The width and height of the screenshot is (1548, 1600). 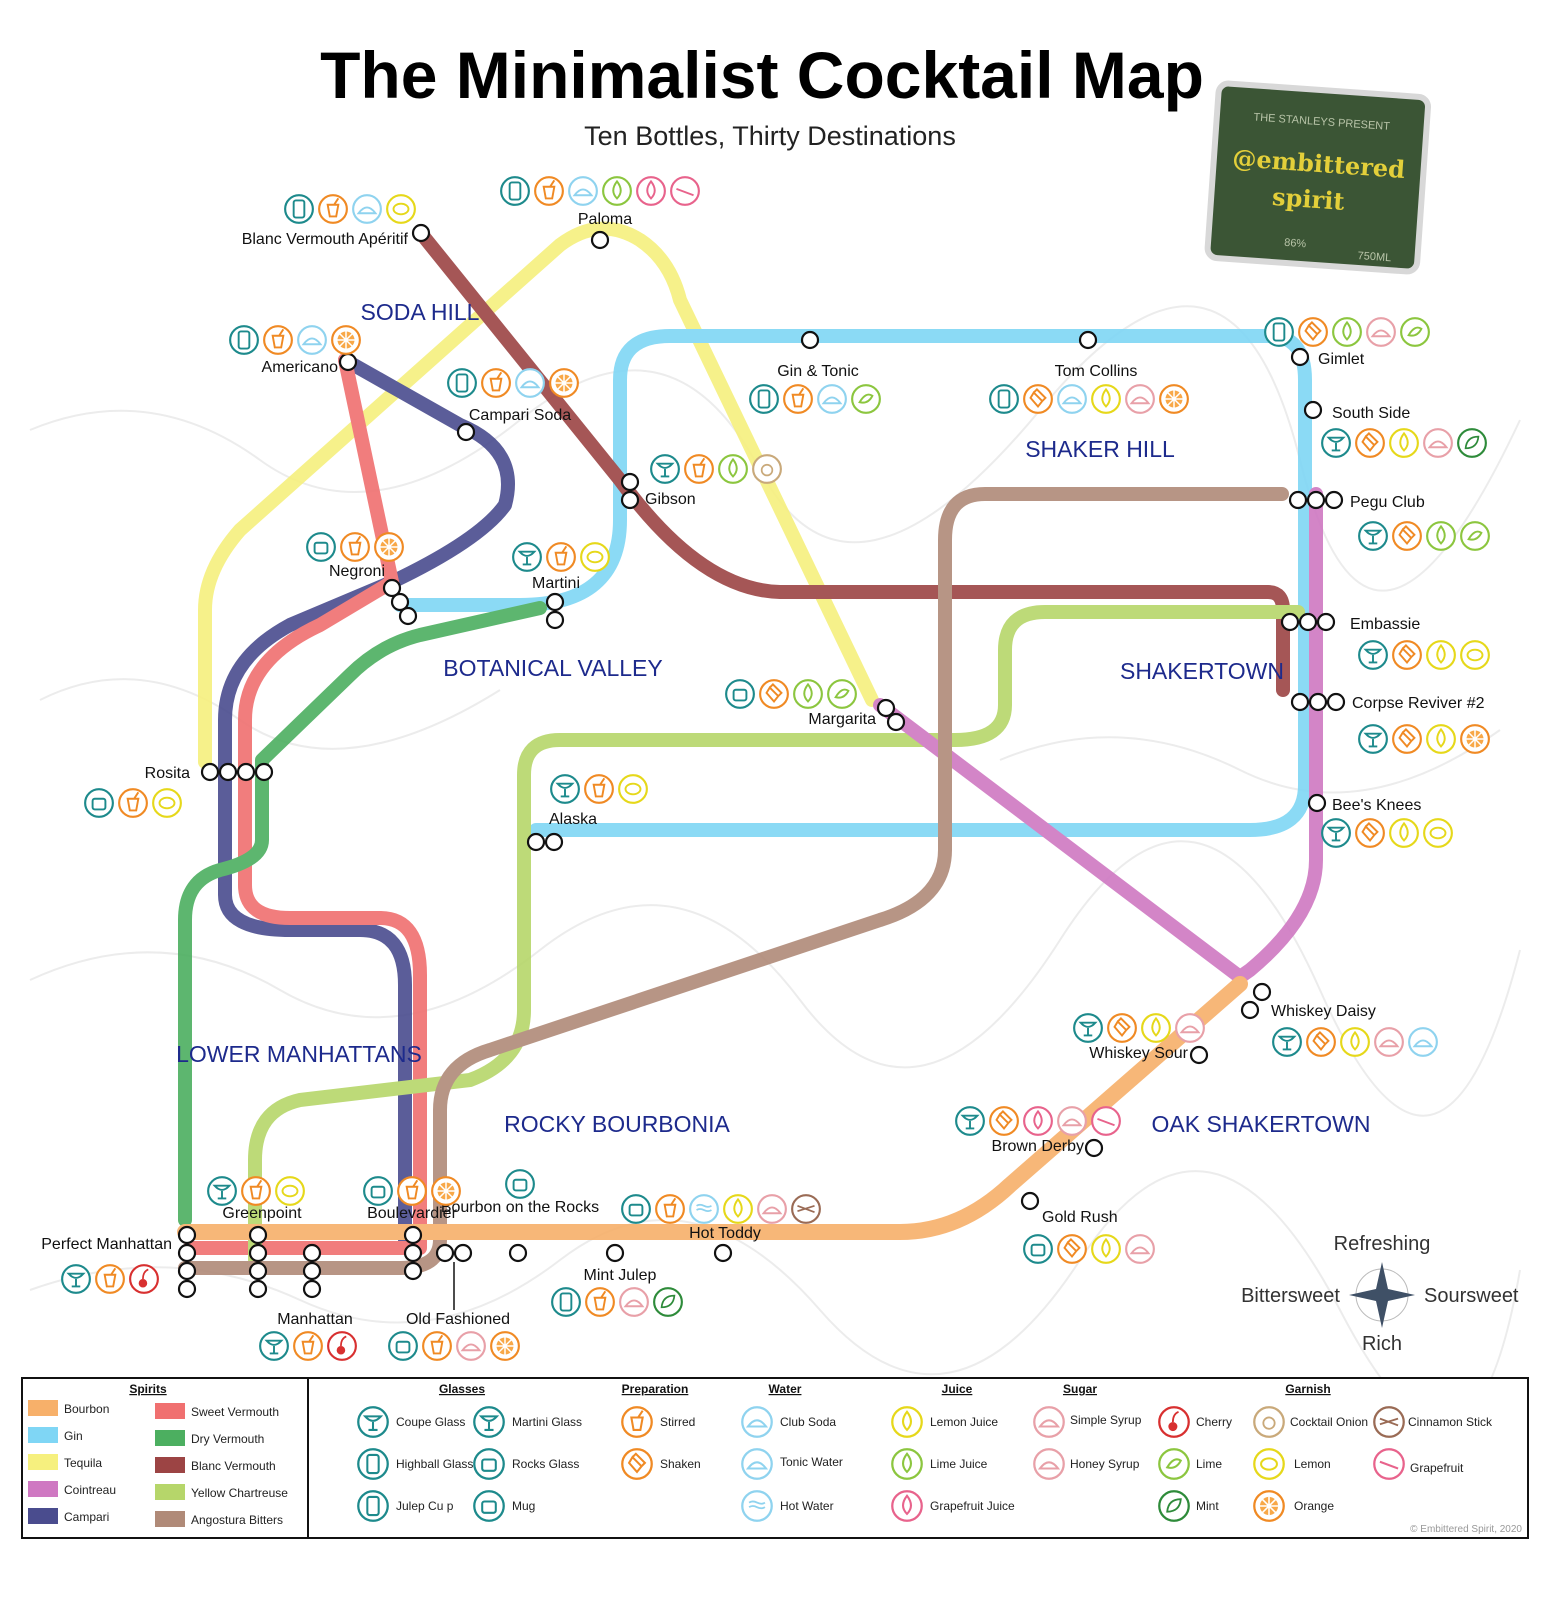 What do you see at coordinates (246, 772) in the screenshot?
I see `station-rosita-c` at bounding box center [246, 772].